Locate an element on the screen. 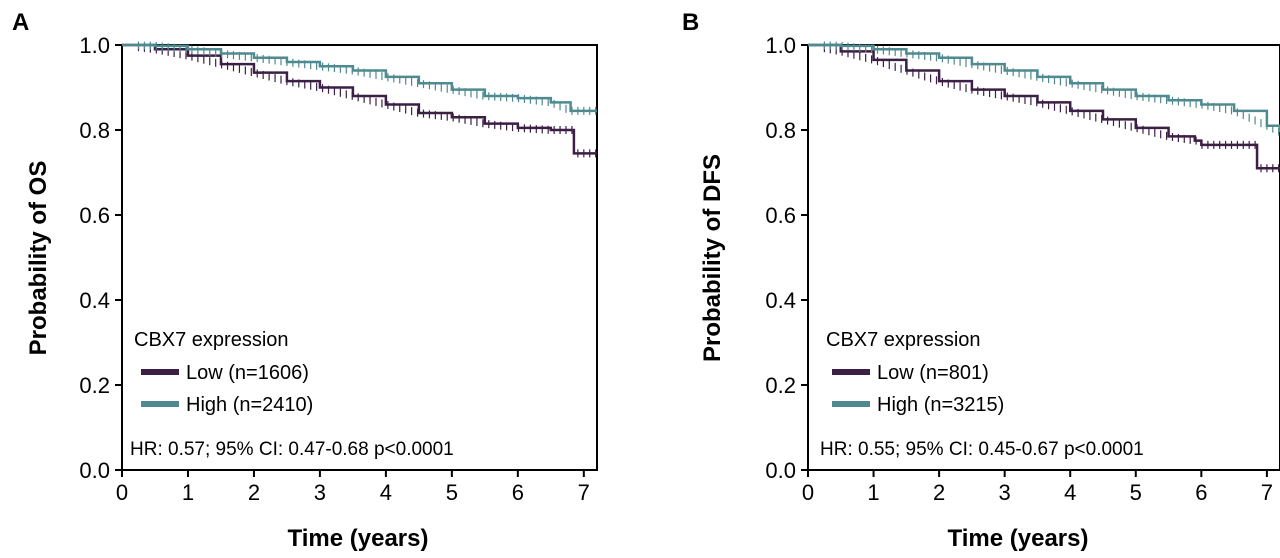  panel-label: B is located at coordinates (690, 22).